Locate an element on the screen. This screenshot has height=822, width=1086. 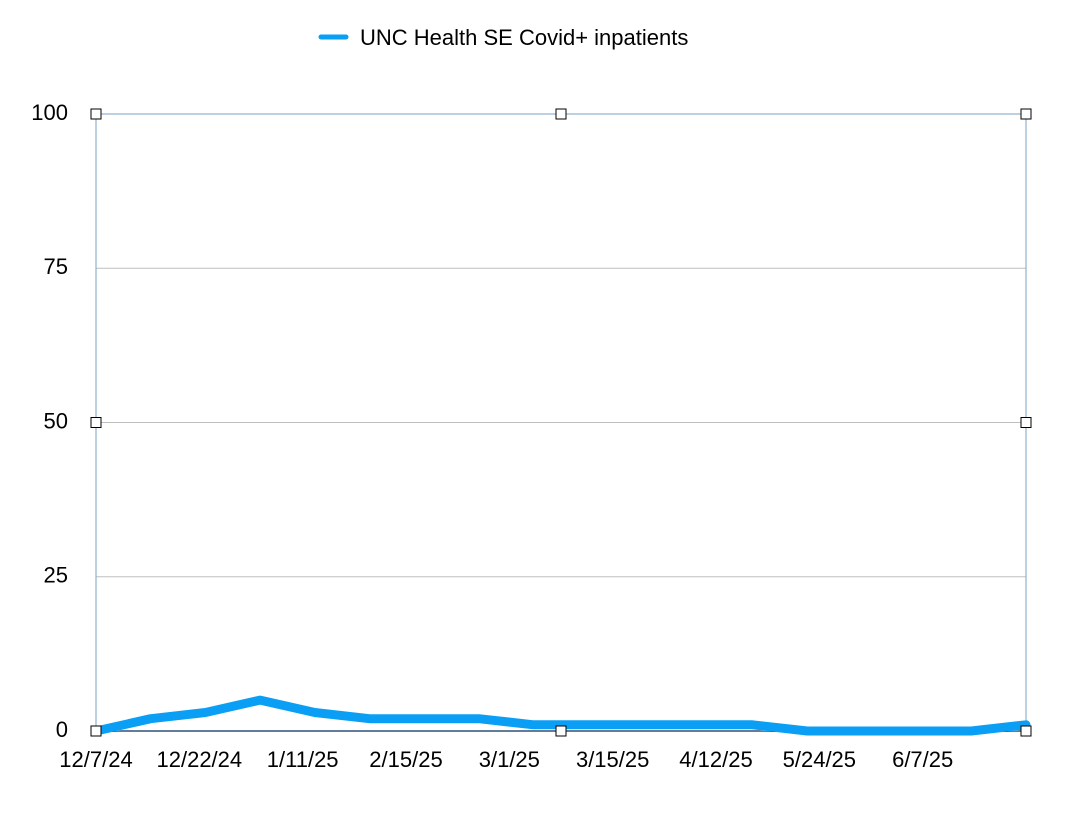
y-tick-label: 100 is located at coordinates (49, 112).